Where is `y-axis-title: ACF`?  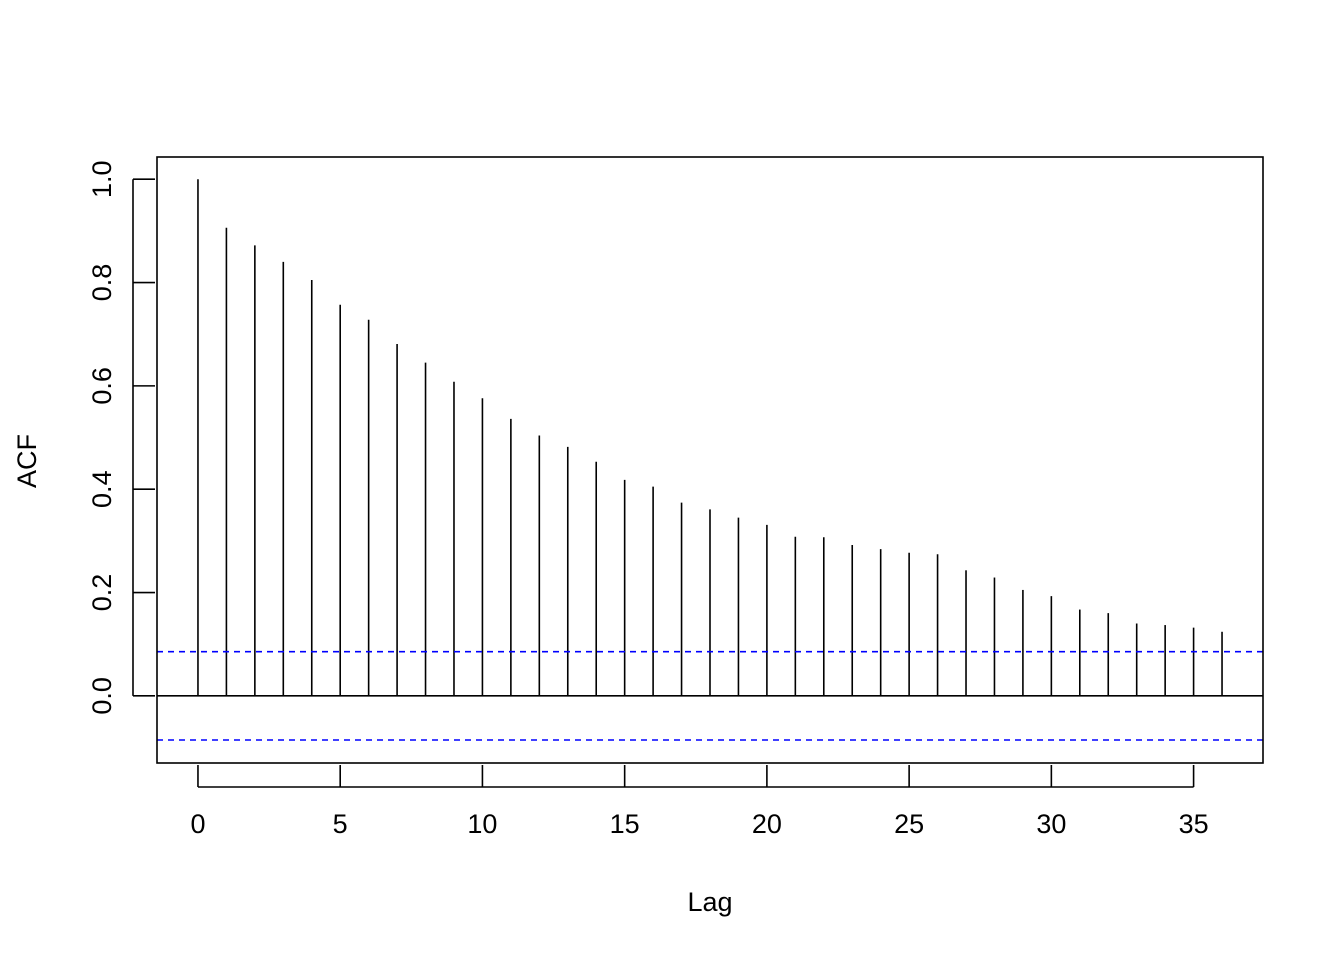 y-axis-title: ACF is located at coordinates (27, 461).